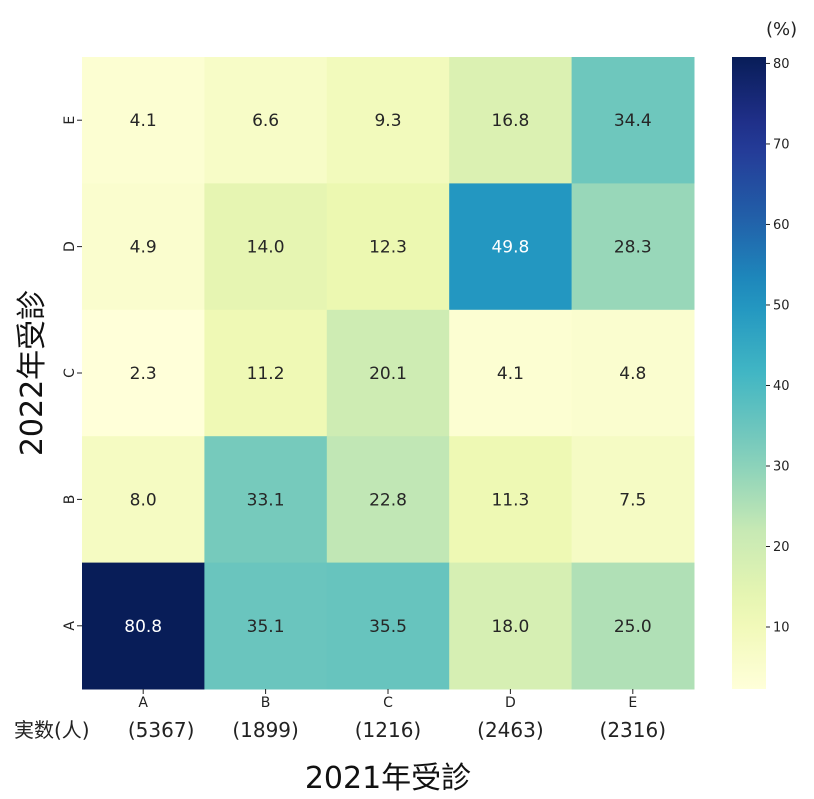 Image resolution: width=814 pixels, height=799 pixels. I want to click on cell-value-label: 4.9, so click(143, 248).